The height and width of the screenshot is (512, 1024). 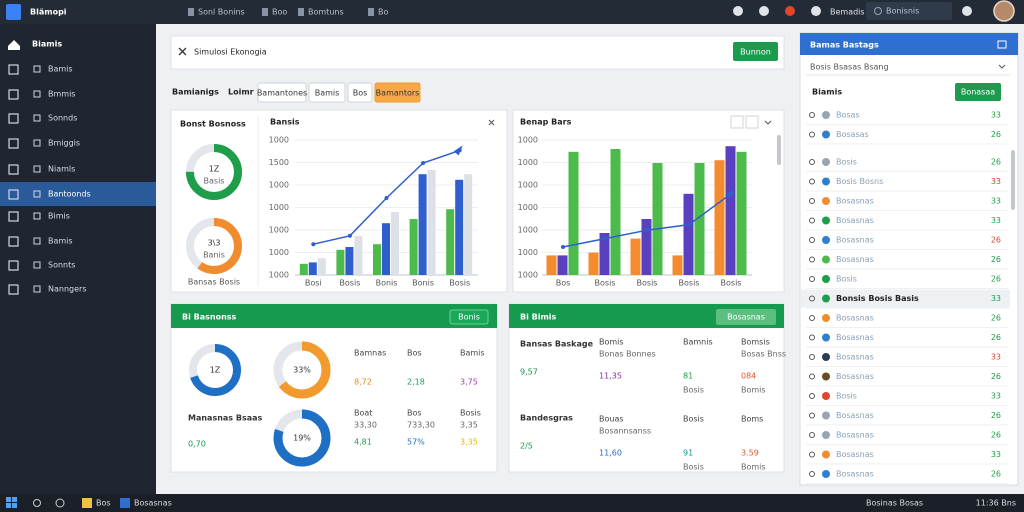 What do you see at coordinates (279, 12) in the screenshot?
I see `tab-label: Boo` at bounding box center [279, 12].